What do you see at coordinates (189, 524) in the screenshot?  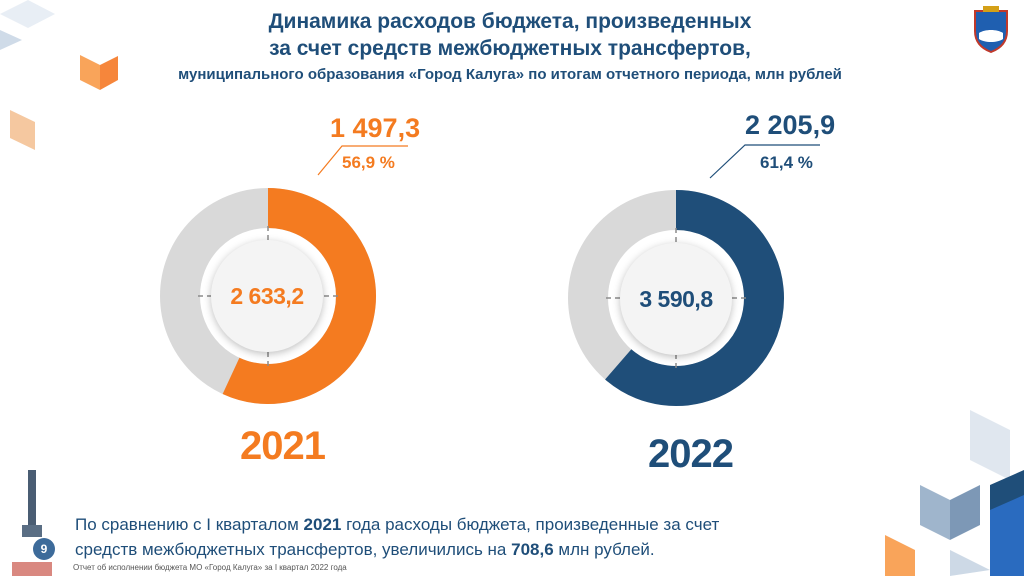 I see `summary-text-a: По сравнению с I кварталом` at bounding box center [189, 524].